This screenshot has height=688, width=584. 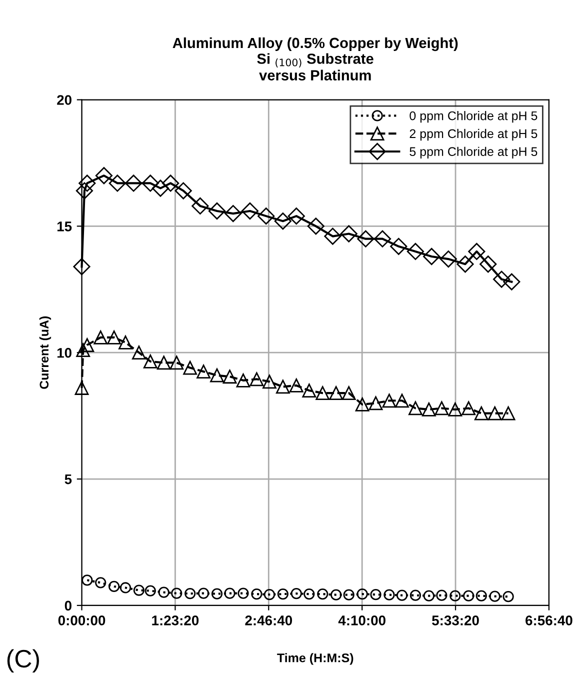 I want to click on legend-label: 5 ppm Chloride at pH 5, so click(x=474, y=152).